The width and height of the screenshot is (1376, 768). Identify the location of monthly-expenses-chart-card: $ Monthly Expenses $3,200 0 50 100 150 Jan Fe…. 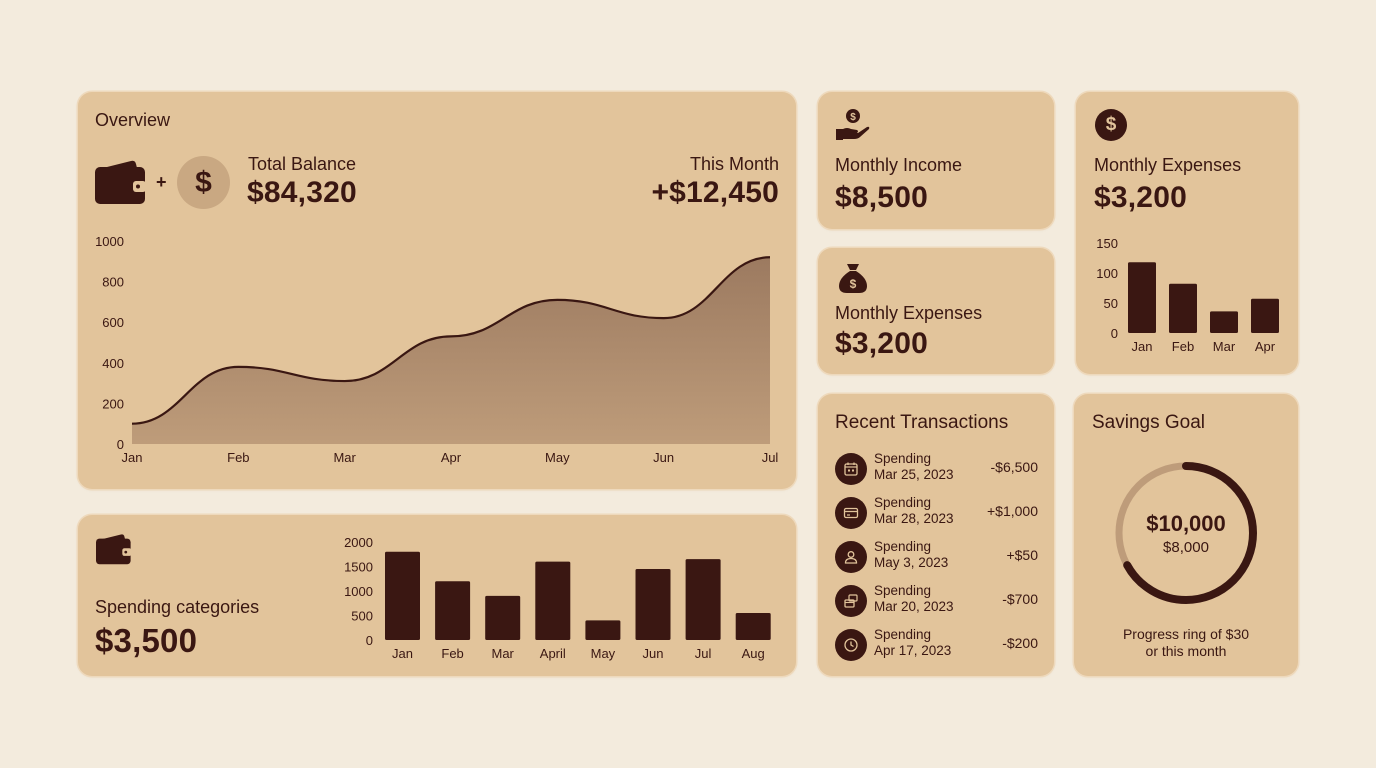
(1187, 233).